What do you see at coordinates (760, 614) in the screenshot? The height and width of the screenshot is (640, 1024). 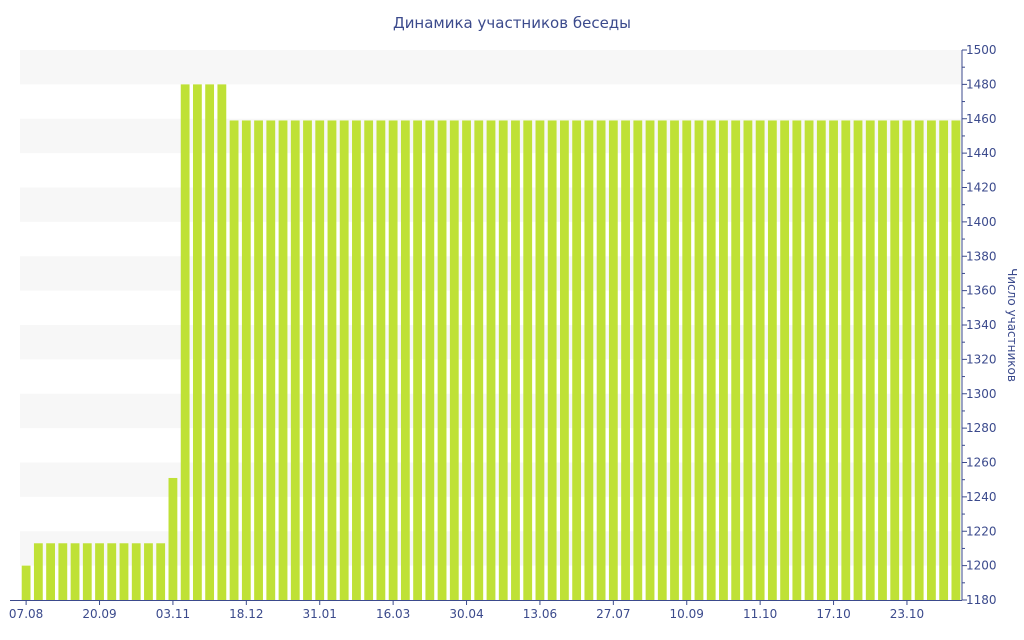 I see `x-tick-label: 11.10` at bounding box center [760, 614].